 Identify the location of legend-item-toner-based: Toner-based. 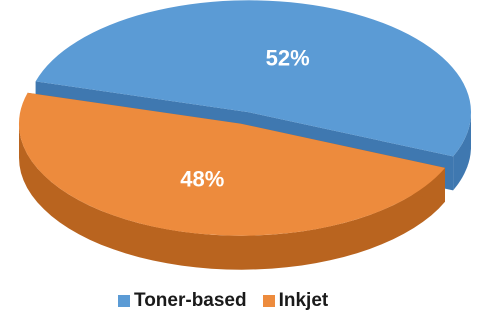
(182, 301).